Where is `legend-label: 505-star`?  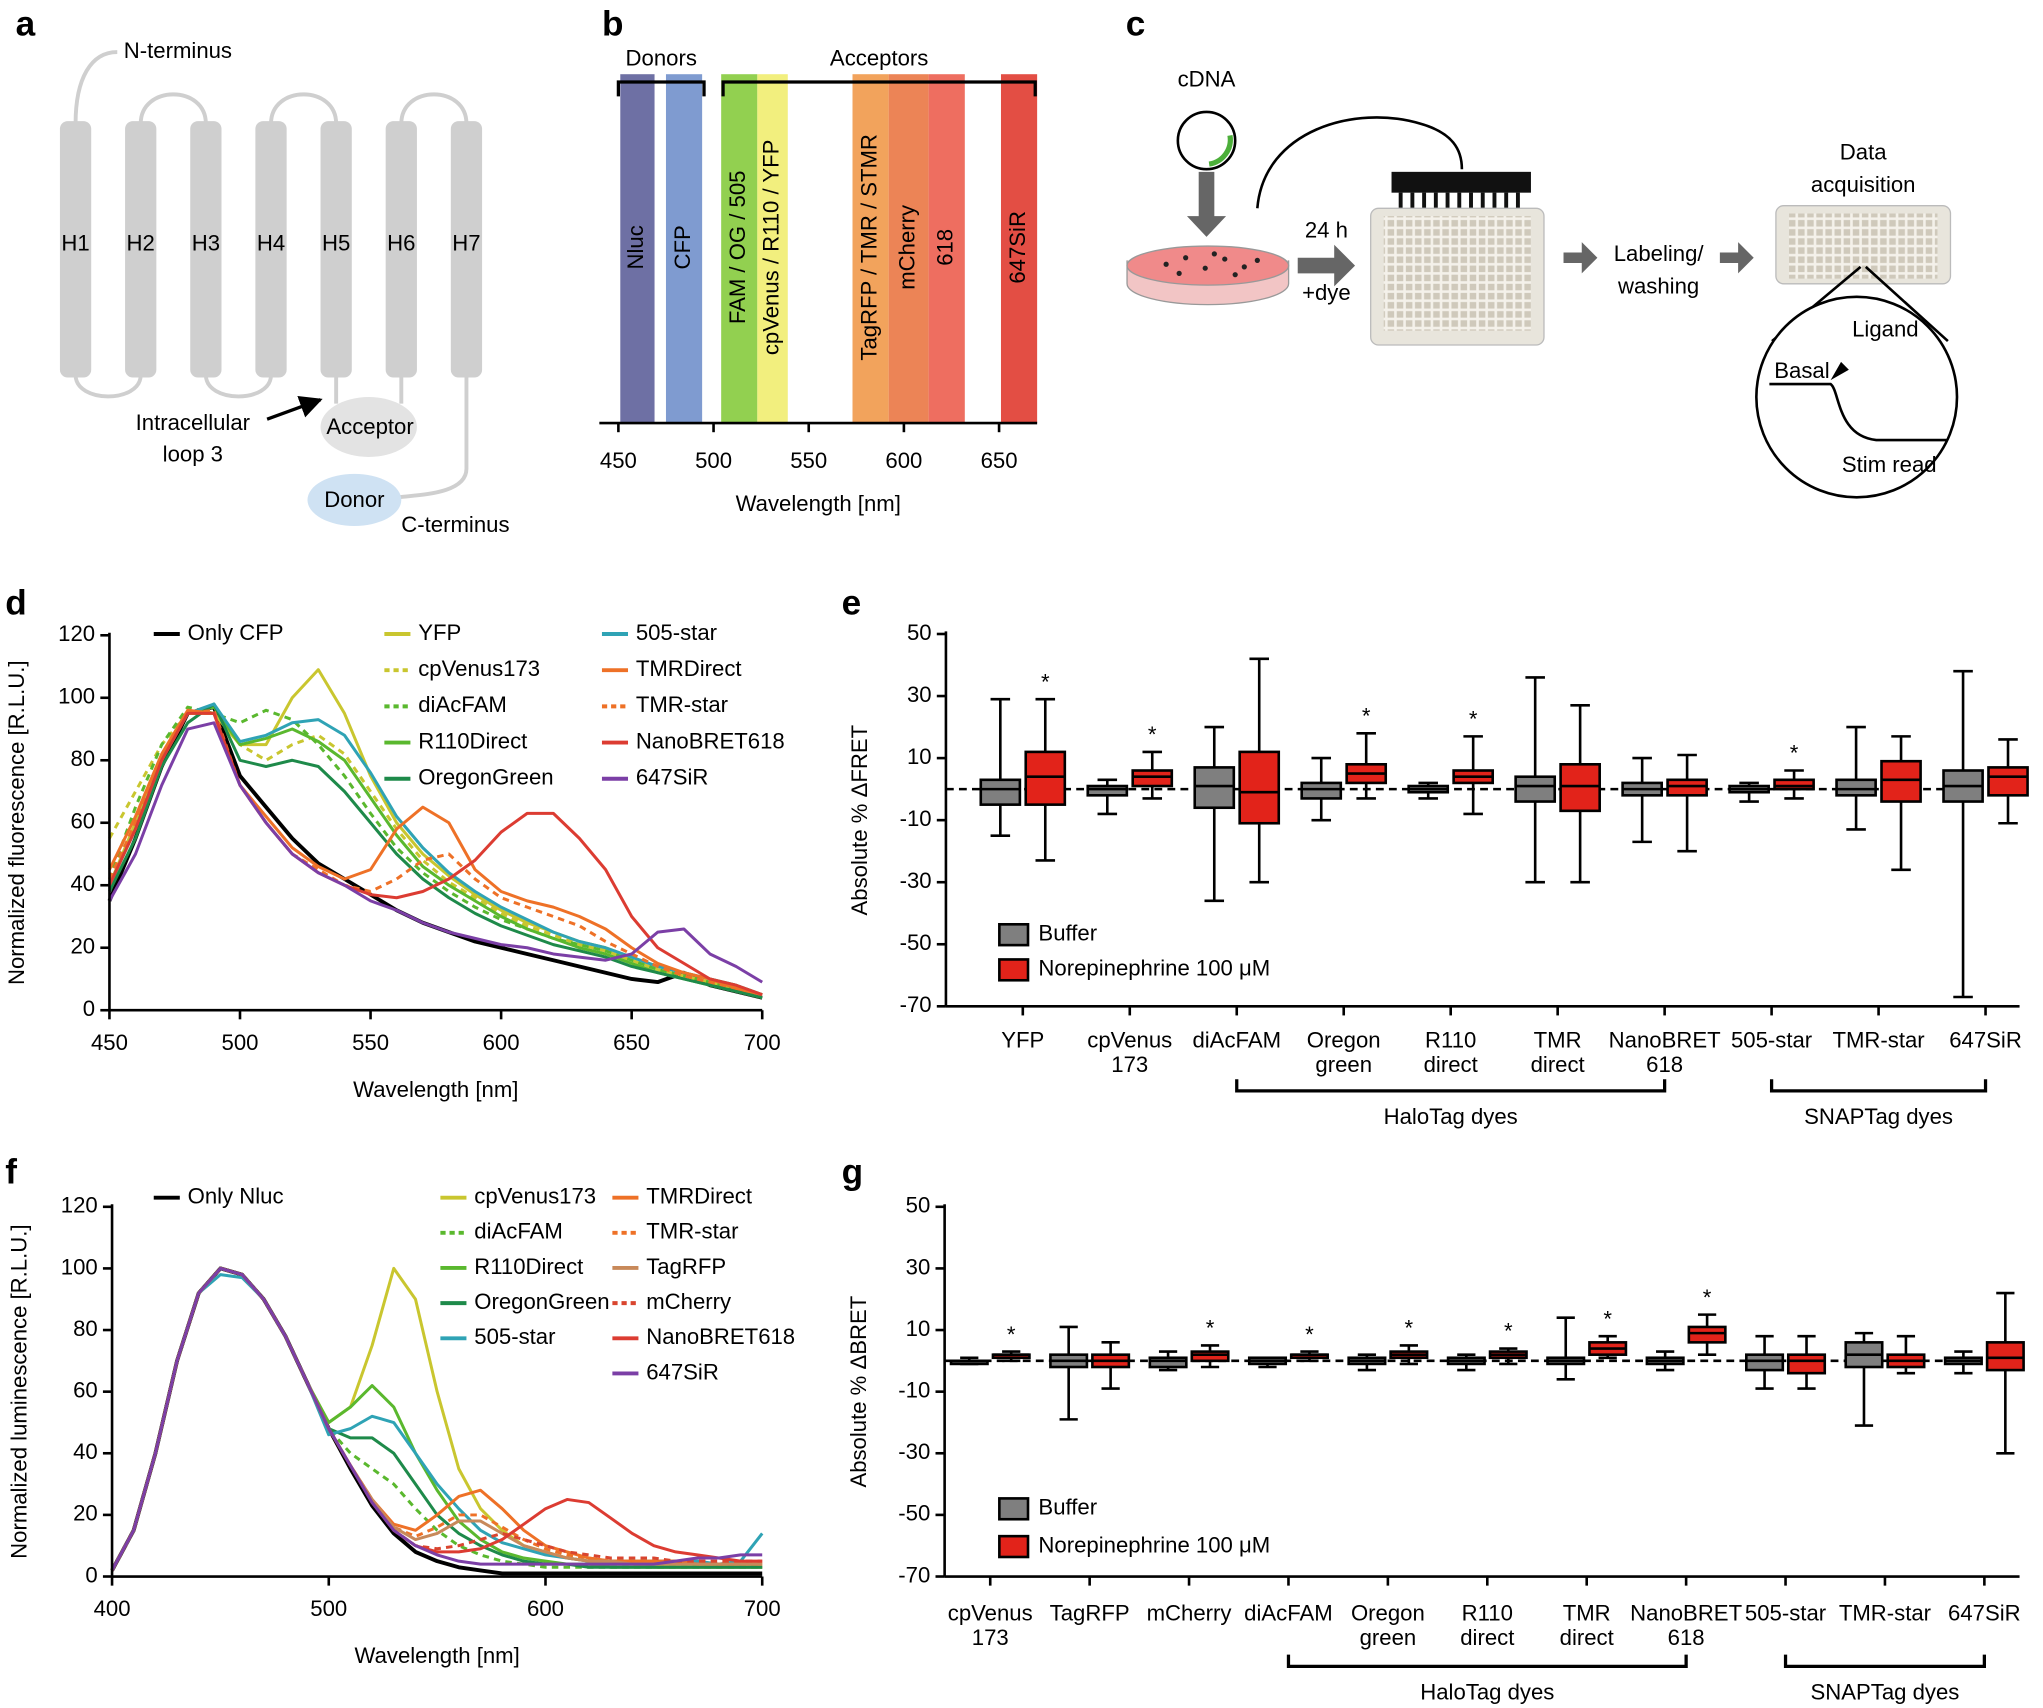
legend-label: 505-star is located at coordinates (676, 632).